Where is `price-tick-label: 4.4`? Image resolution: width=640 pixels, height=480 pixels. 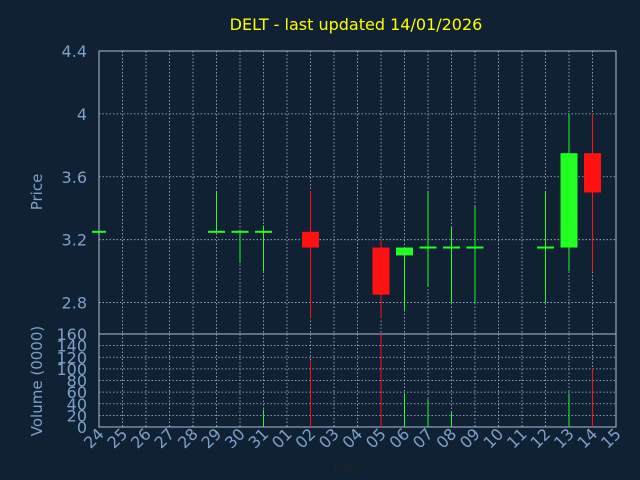 price-tick-label: 4.4 is located at coordinates (74, 51).